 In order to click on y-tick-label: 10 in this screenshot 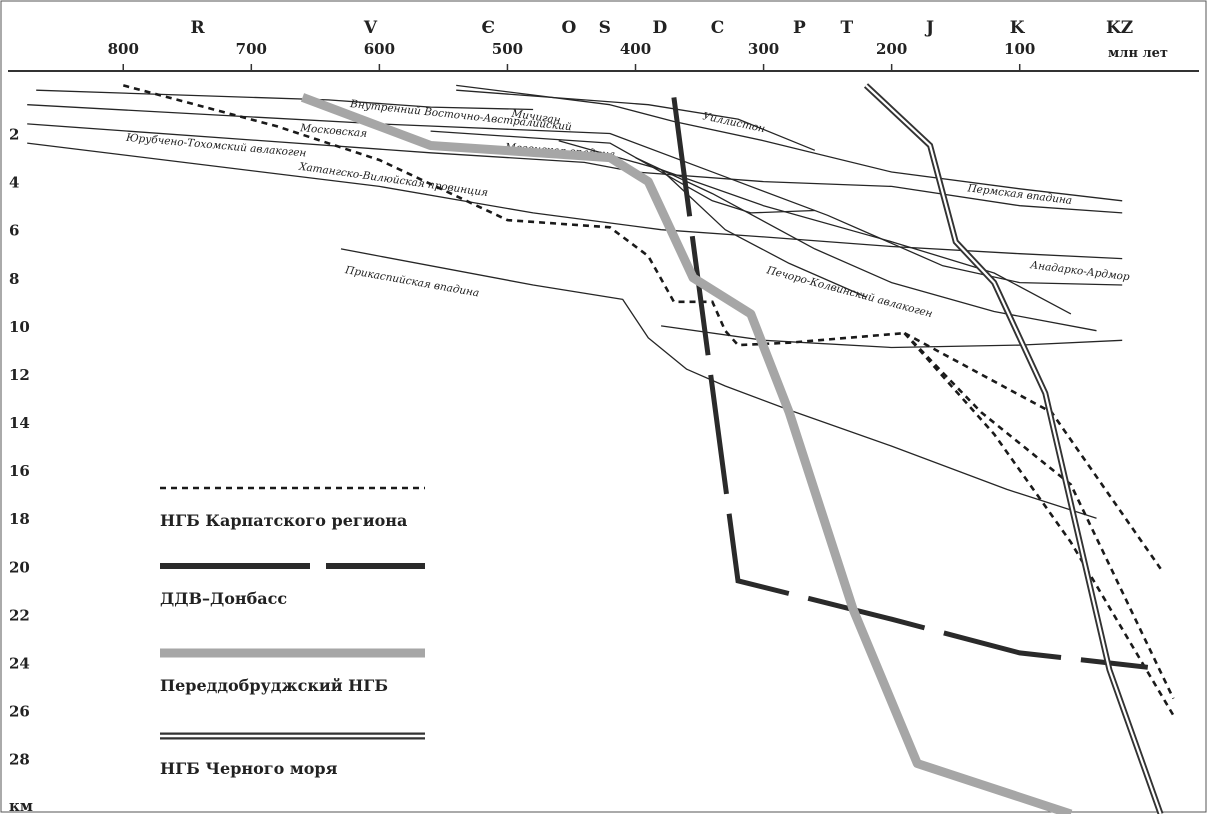, I will do `click(19, 327)`.